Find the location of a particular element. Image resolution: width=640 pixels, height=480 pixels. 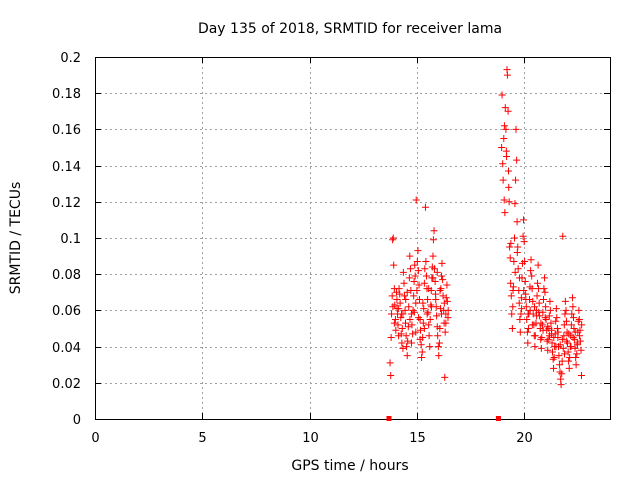

x-tick-label: 0 is located at coordinates (95, 438).